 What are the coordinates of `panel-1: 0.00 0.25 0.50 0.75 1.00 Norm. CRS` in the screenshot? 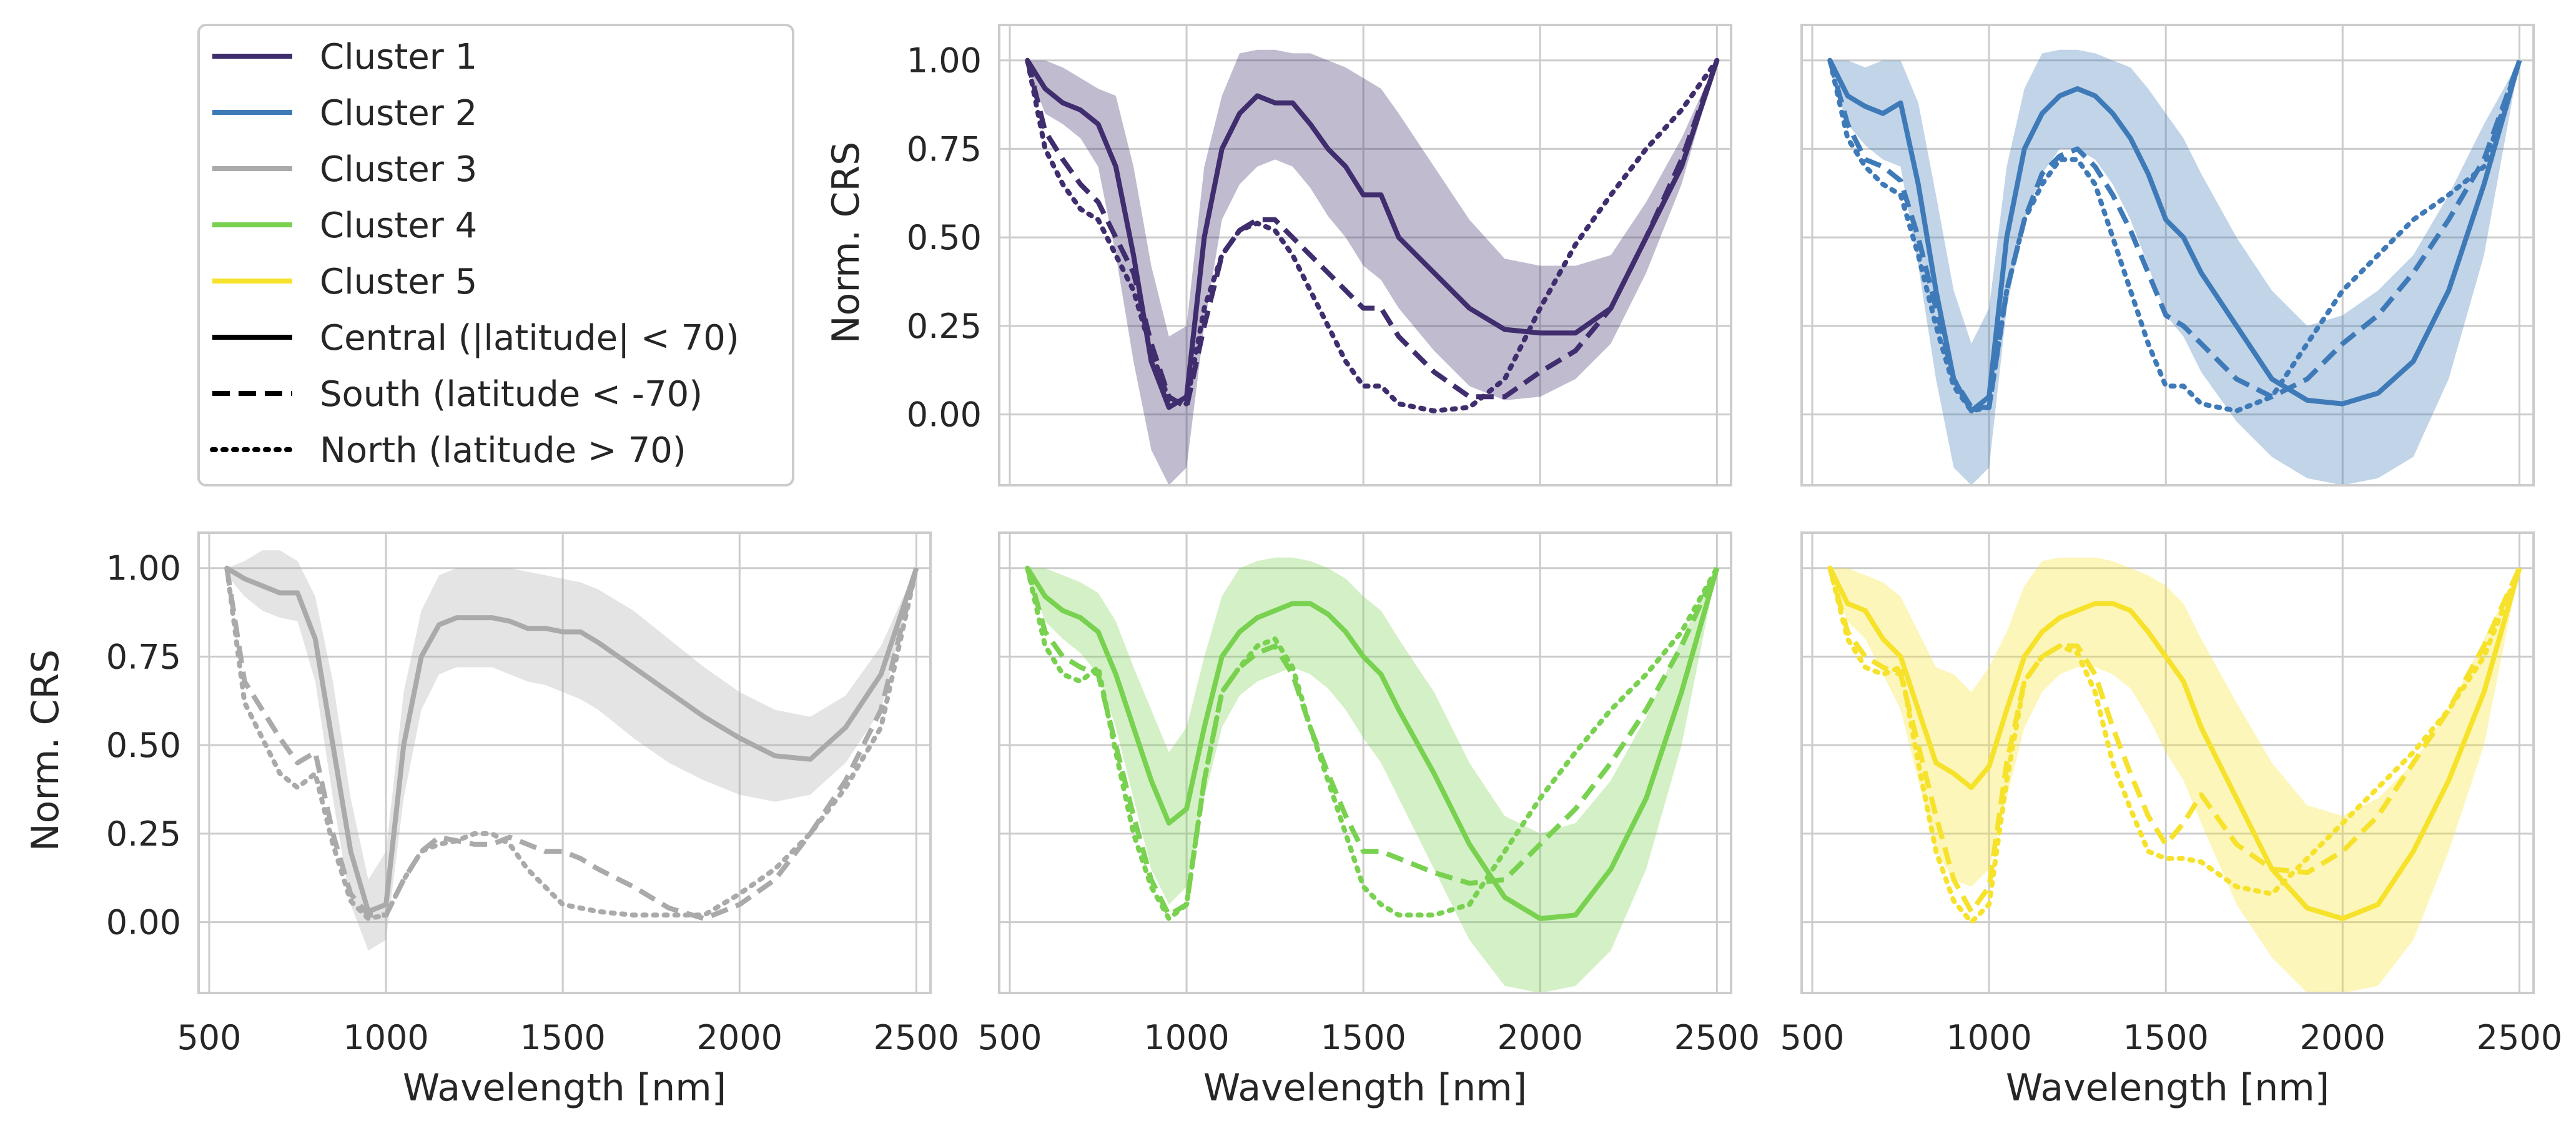 It's located at (1278, 256).